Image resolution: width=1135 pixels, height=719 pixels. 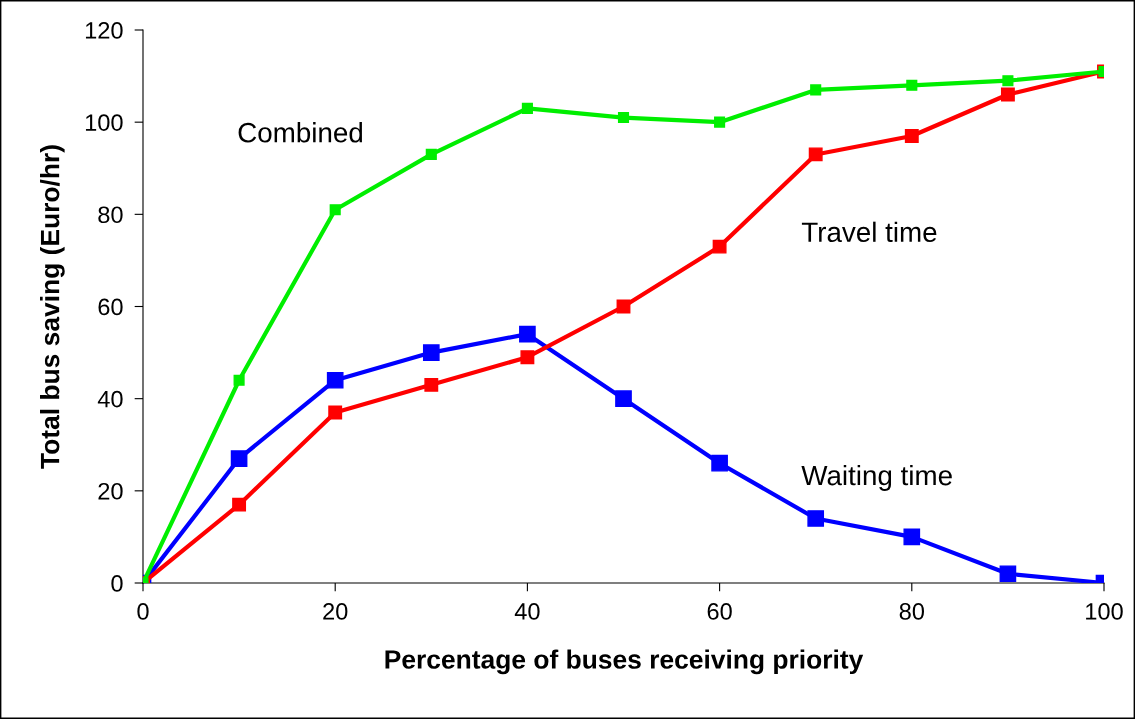 What do you see at coordinates (869, 232) in the screenshot?
I see `series-label: Travel time` at bounding box center [869, 232].